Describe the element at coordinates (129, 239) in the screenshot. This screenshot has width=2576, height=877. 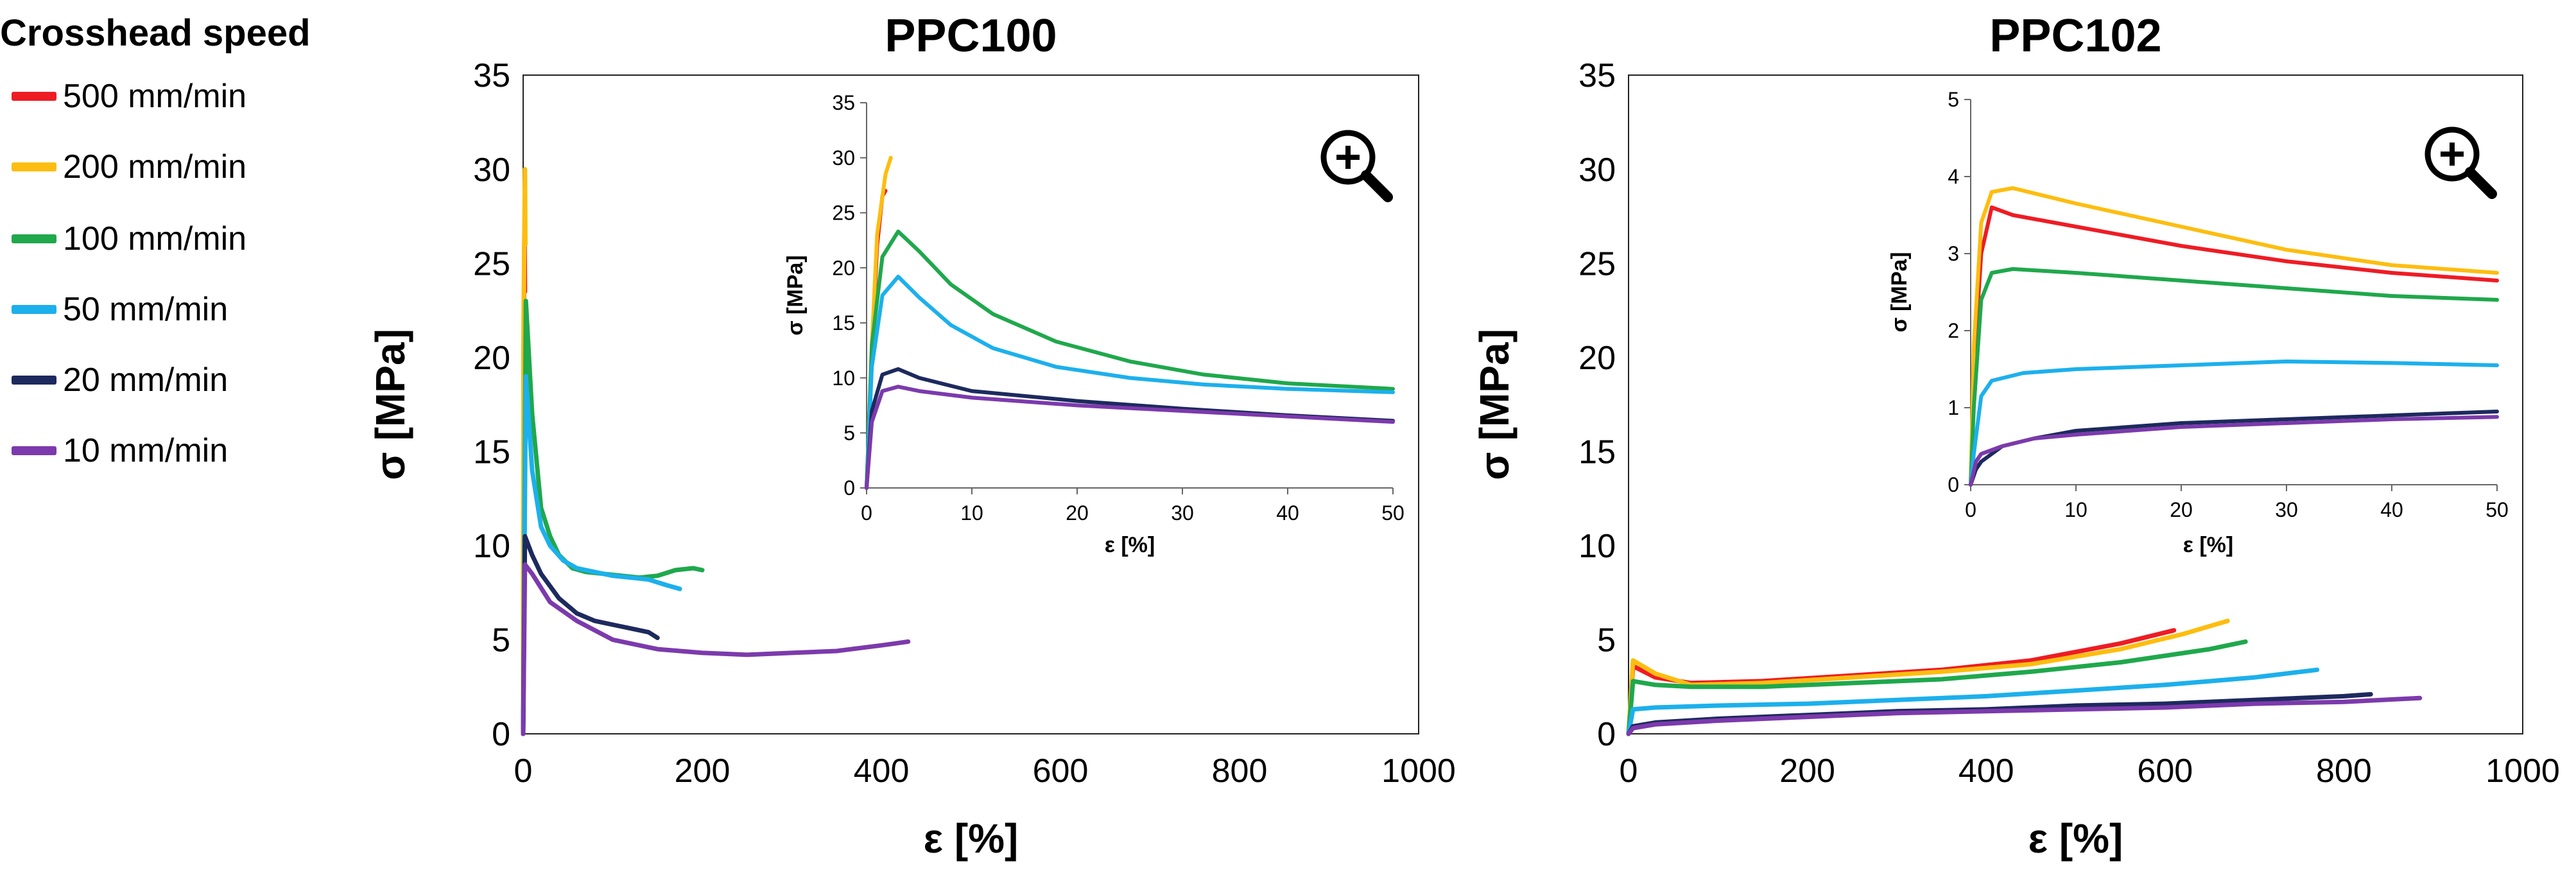
I see `legend-item: 100 mm/min` at that location.